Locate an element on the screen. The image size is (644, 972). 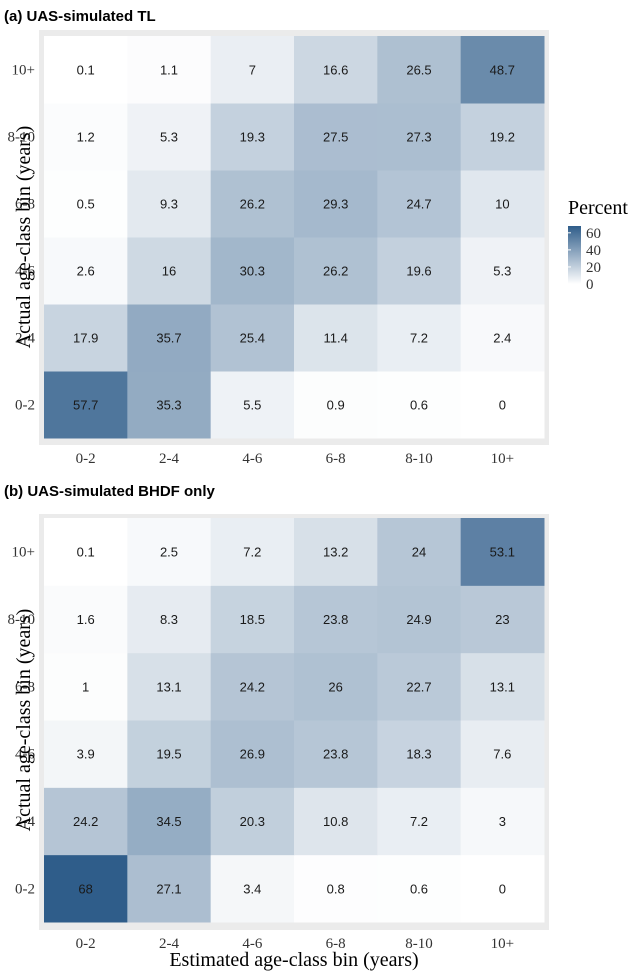
cell-value-label: 0 is located at coordinates (502, 888).